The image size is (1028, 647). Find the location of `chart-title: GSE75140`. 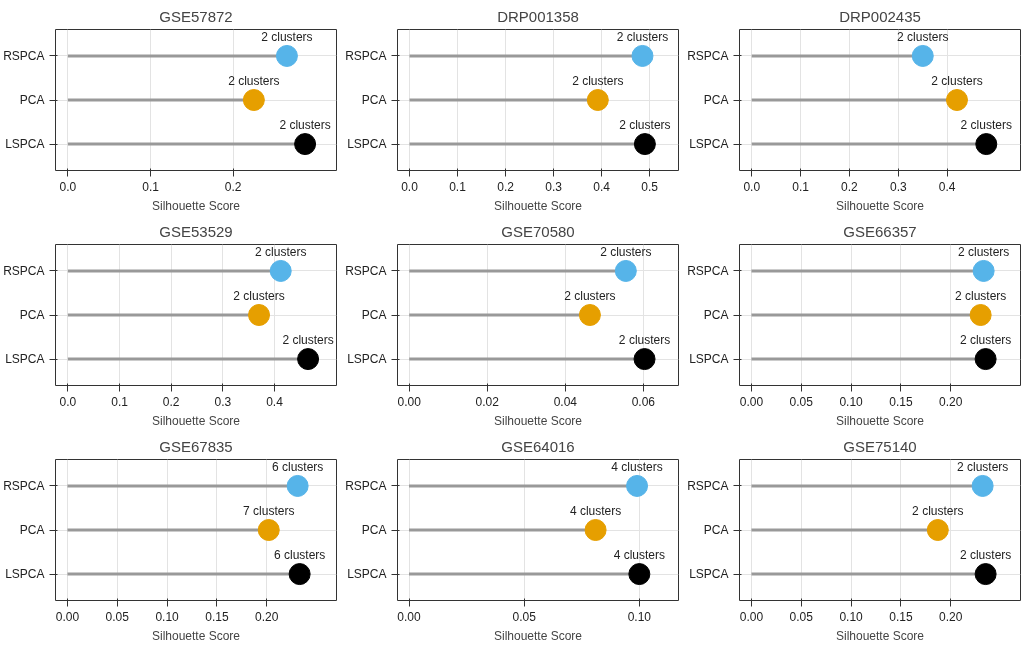

chart-title: GSE75140 is located at coordinates (880, 446).